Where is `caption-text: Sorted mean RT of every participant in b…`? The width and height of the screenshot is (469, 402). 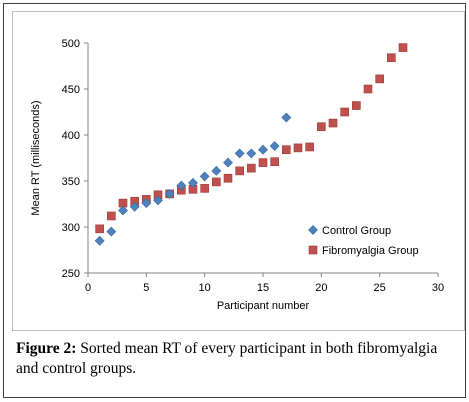 caption-text: Sorted mean RT of every participant in b… is located at coordinates (227, 358).